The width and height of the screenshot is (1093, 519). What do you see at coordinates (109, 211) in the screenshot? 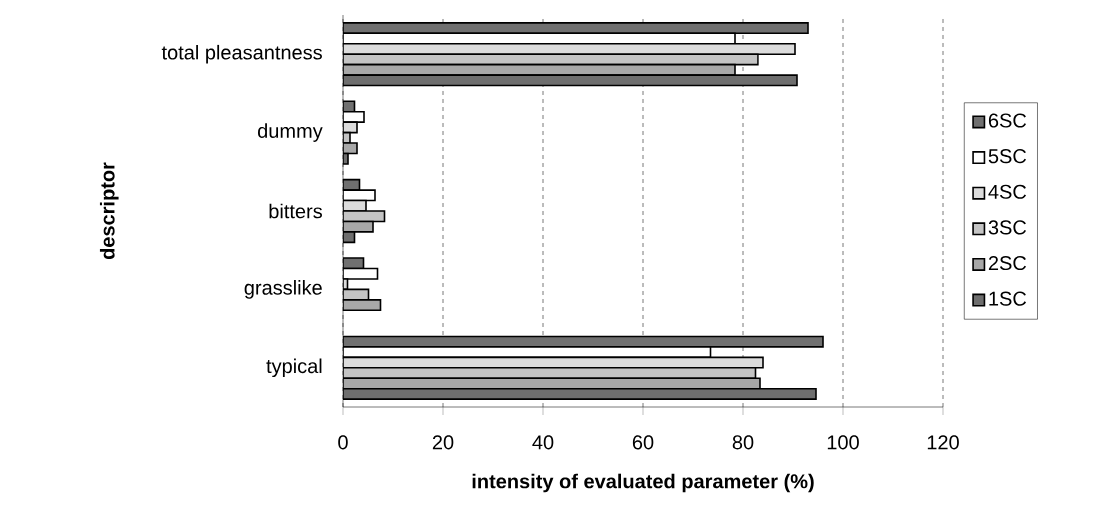
I see `y-axis-title: descriptor` at bounding box center [109, 211].